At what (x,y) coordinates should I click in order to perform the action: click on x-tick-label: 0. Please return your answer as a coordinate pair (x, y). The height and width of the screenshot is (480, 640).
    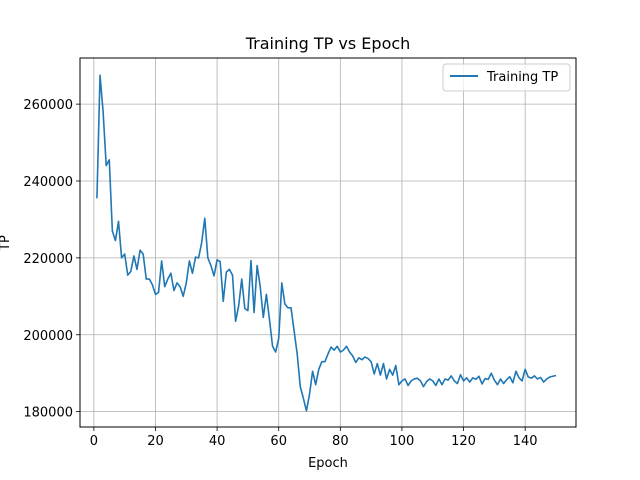
    Looking at the image, I should click on (94, 441).